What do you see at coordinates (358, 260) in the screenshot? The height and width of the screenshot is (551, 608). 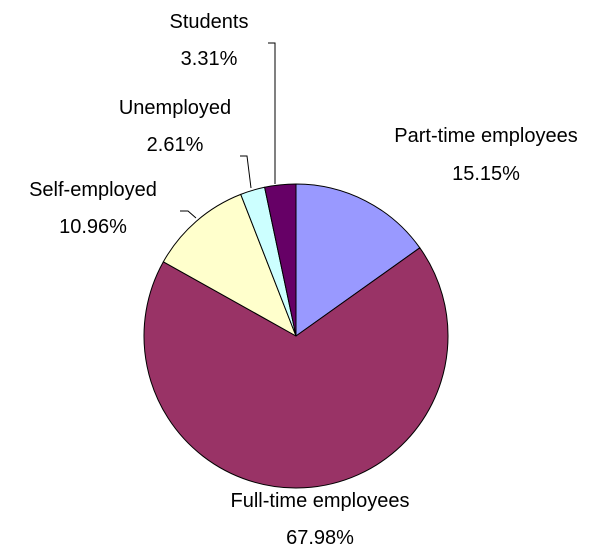 I see `pie-slice-part-time-employees` at bounding box center [358, 260].